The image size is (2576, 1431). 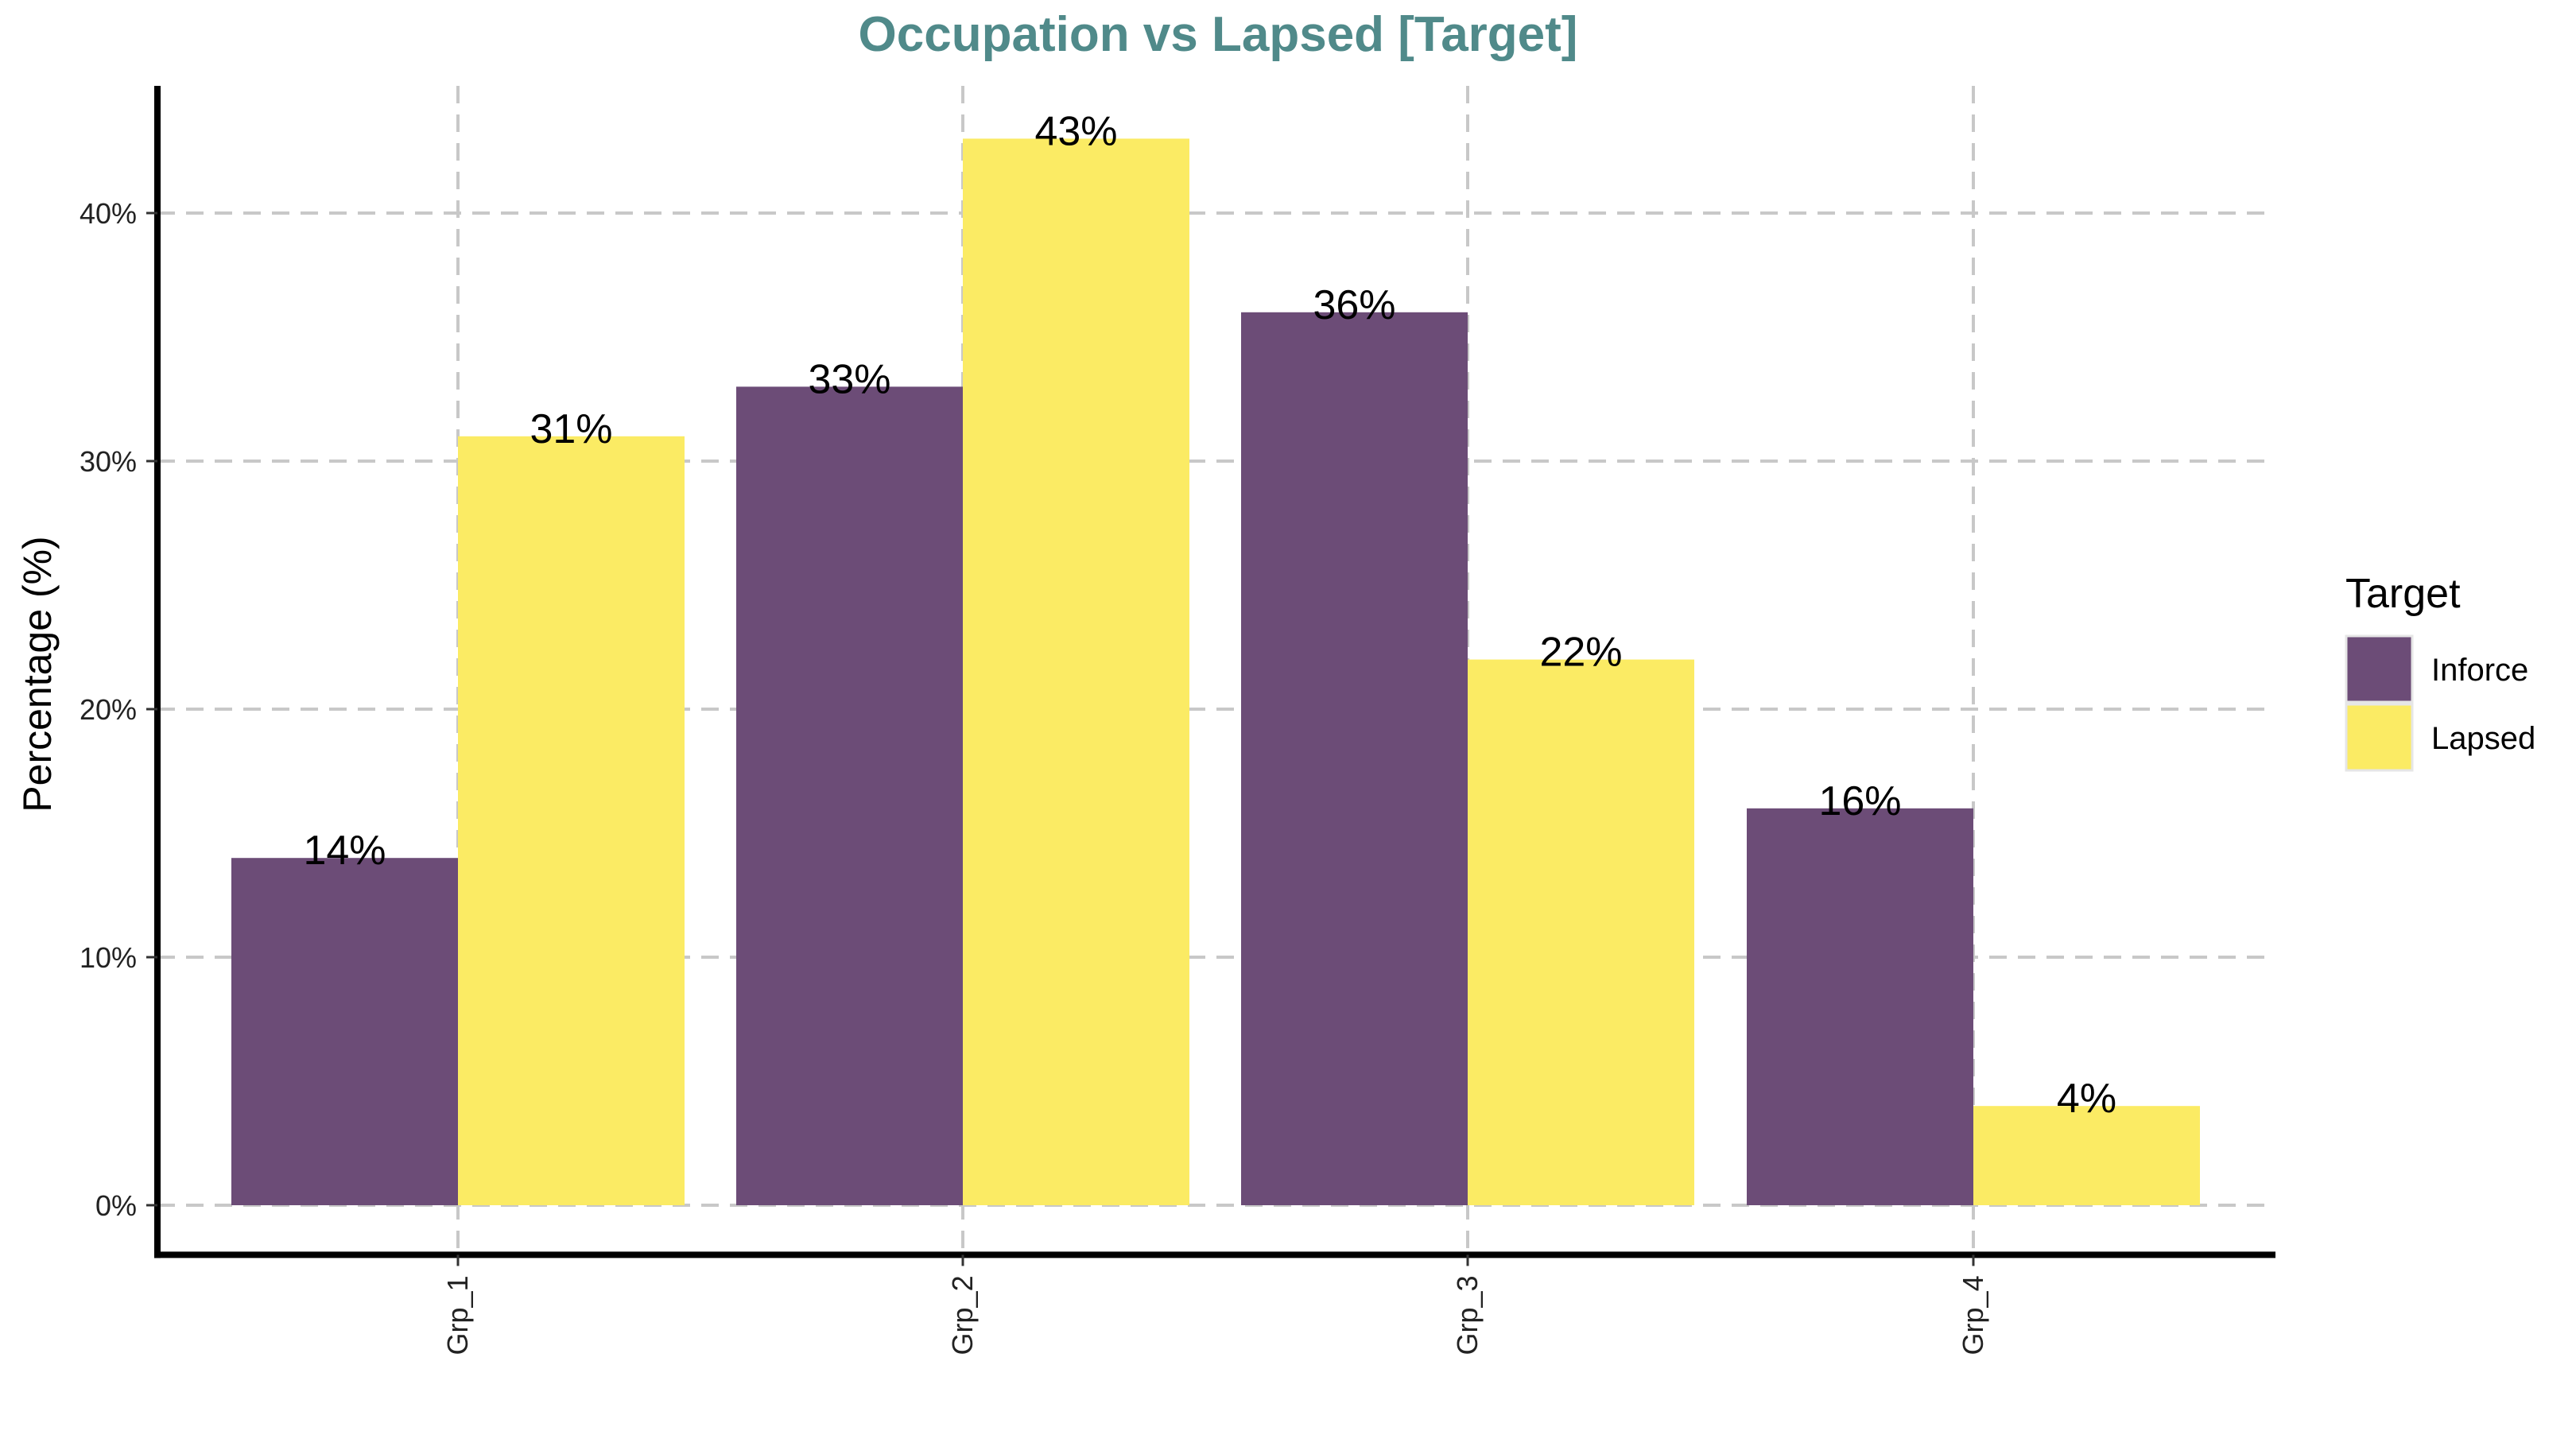 I want to click on data-label: 14%, so click(x=344, y=851).